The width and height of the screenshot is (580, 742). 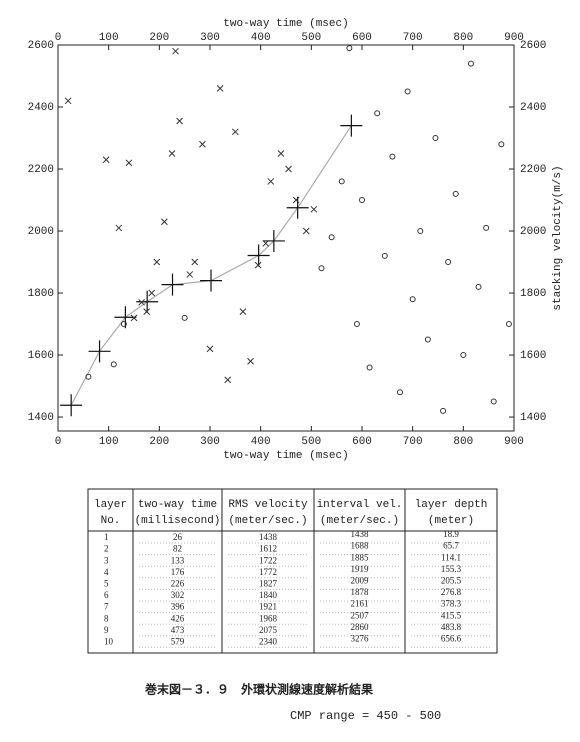 I want to click on x-axis-label-top: two-way time (msec), so click(x=285, y=24).